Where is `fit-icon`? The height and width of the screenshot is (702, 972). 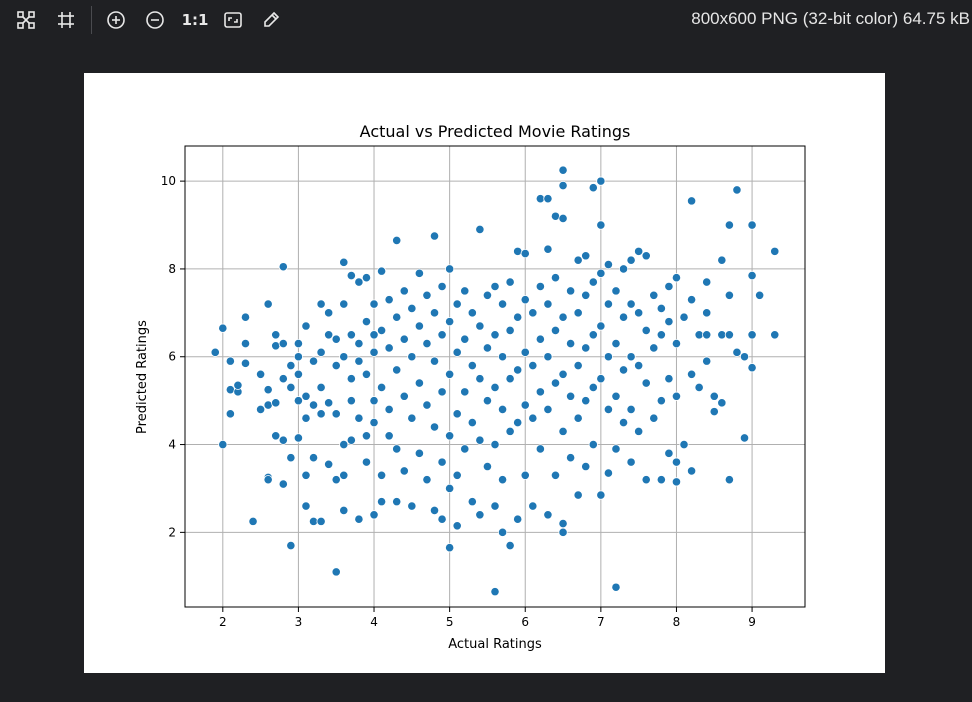
fit-icon is located at coordinates (26, 20).